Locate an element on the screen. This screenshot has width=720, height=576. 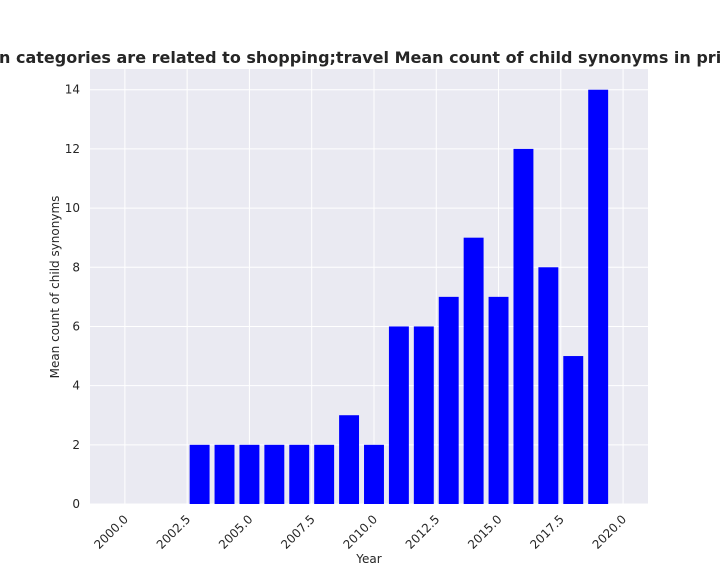
bar-2015 is located at coordinates (498, 400).